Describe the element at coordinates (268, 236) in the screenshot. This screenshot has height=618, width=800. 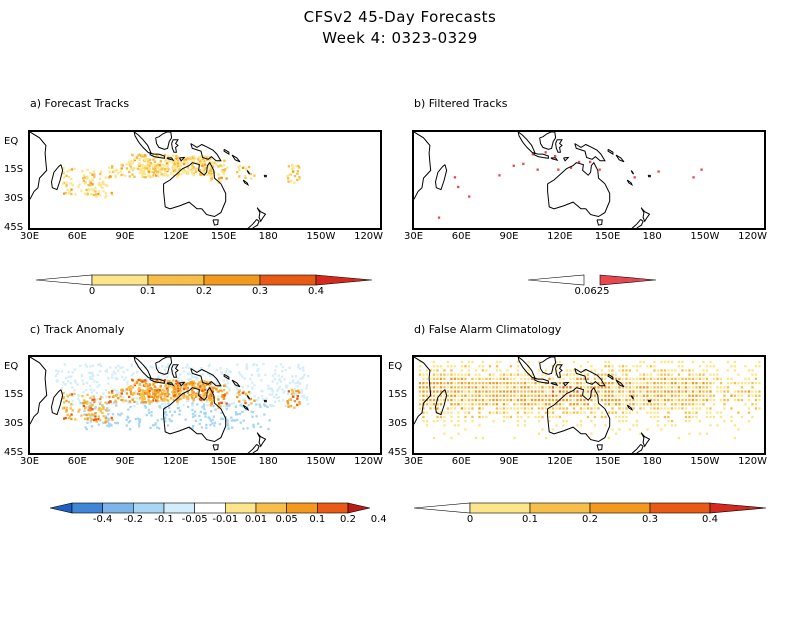
I see `lon-tick-label: 180` at that location.